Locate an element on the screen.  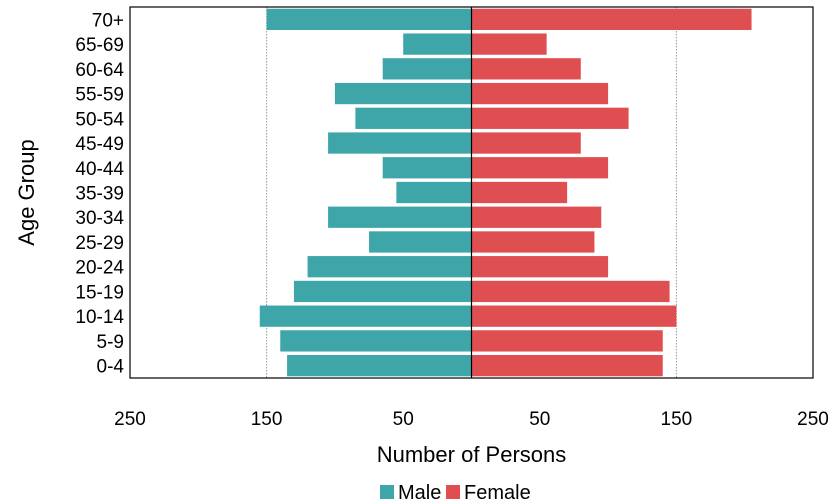
legend-swatch-female is located at coordinates (453, 492).